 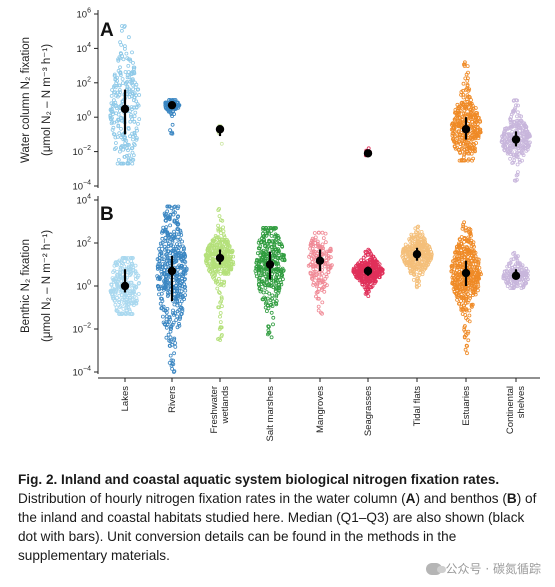 I want to click on panel-letter: B, so click(x=107, y=214).